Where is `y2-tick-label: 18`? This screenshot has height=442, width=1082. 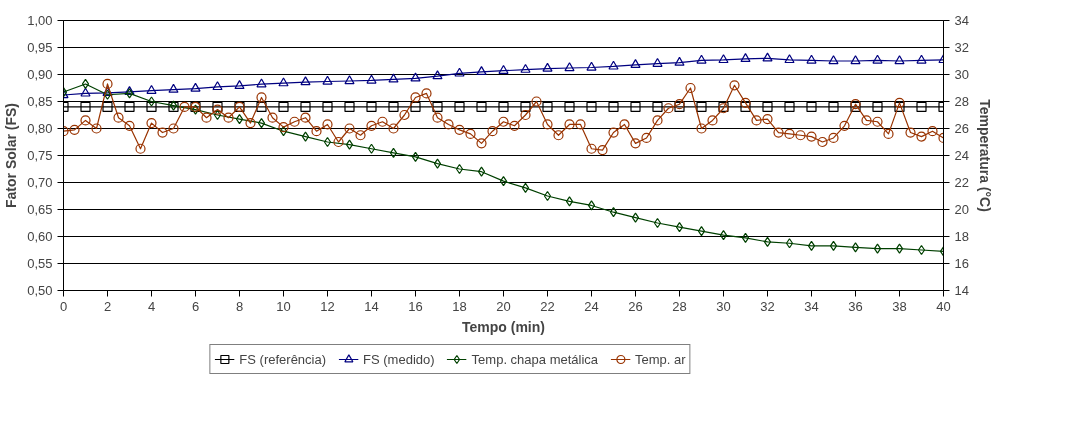
y2-tick-label: 18 is located at coordinates (961, 236).